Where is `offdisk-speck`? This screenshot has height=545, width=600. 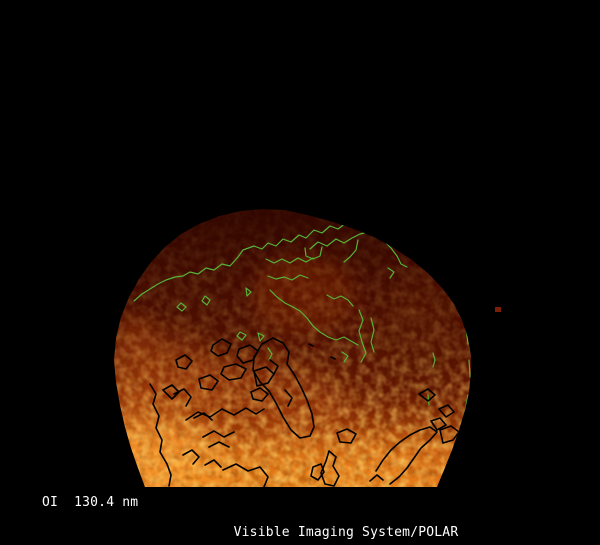 offdisk-speck is located at coordinates (498, 309).